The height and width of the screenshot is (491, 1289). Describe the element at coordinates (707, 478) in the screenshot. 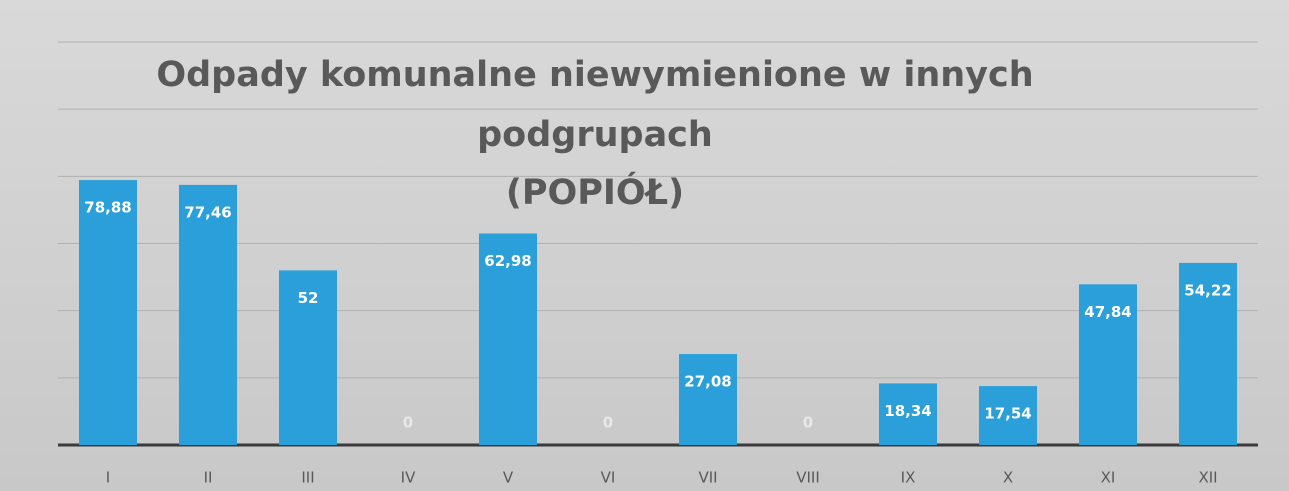

I see `x-tick-label: VII` at that location.